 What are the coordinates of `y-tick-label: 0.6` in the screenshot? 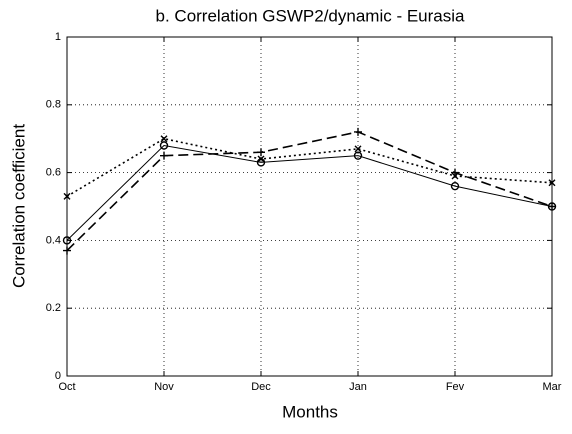 It's located at (53, 173).